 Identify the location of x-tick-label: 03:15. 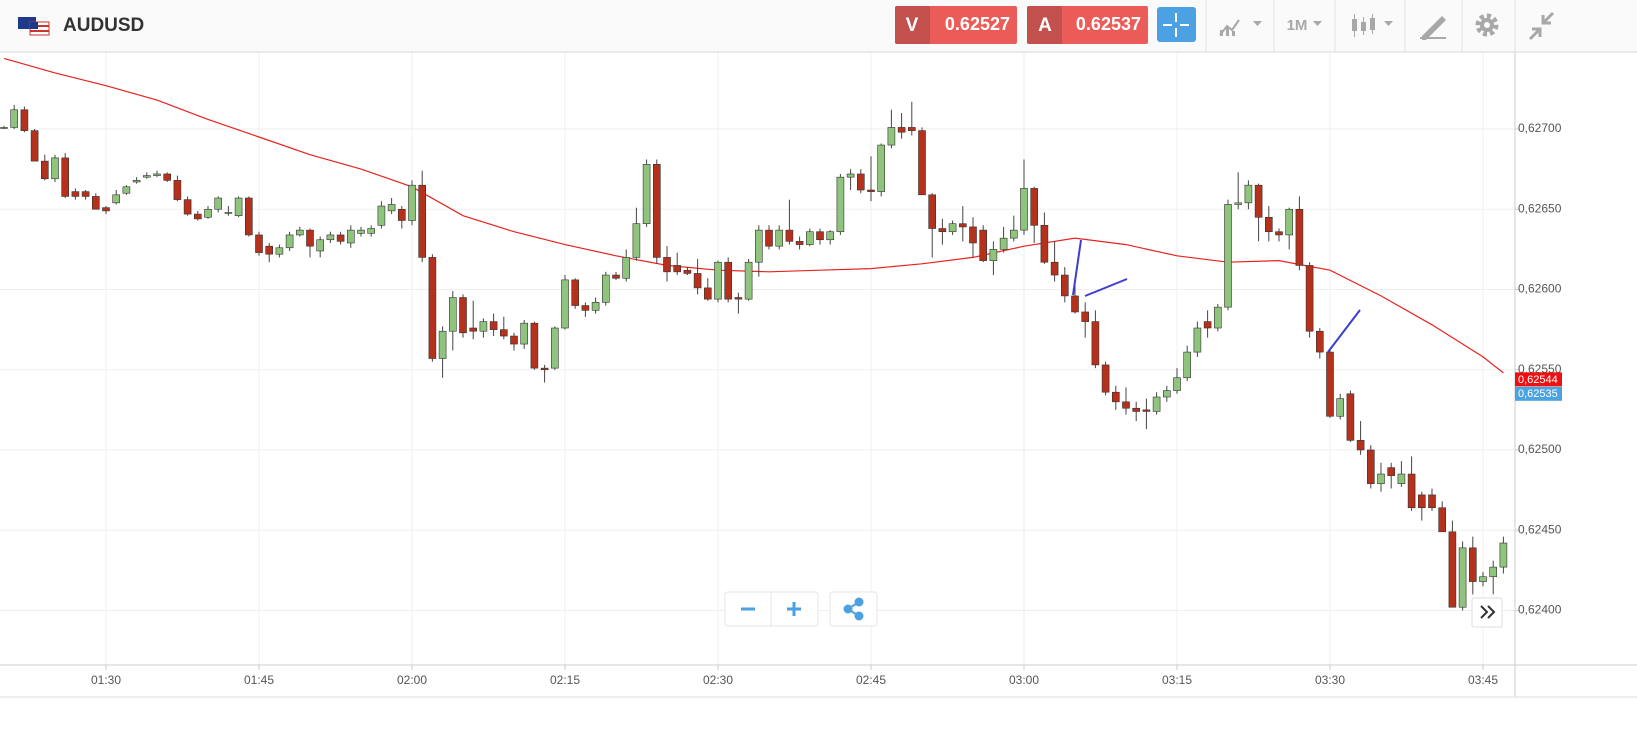
(1177, 680).